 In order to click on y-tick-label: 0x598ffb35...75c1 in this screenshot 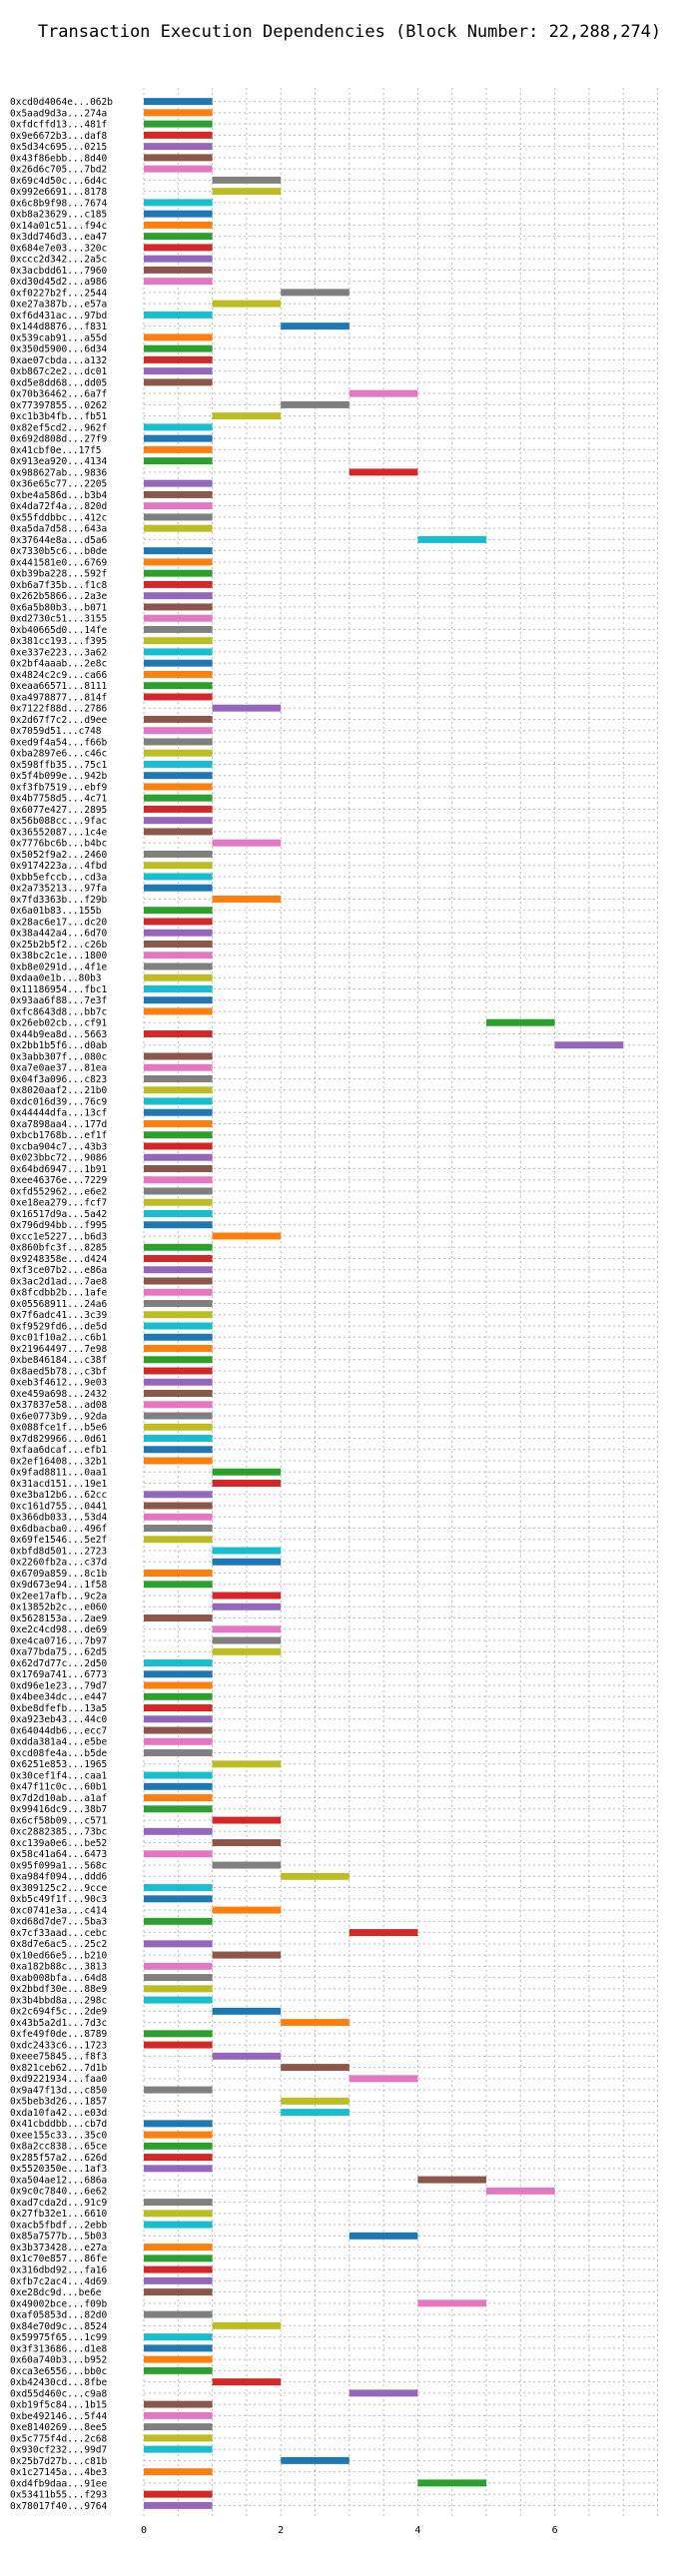, I will do `click(59, 765)`.